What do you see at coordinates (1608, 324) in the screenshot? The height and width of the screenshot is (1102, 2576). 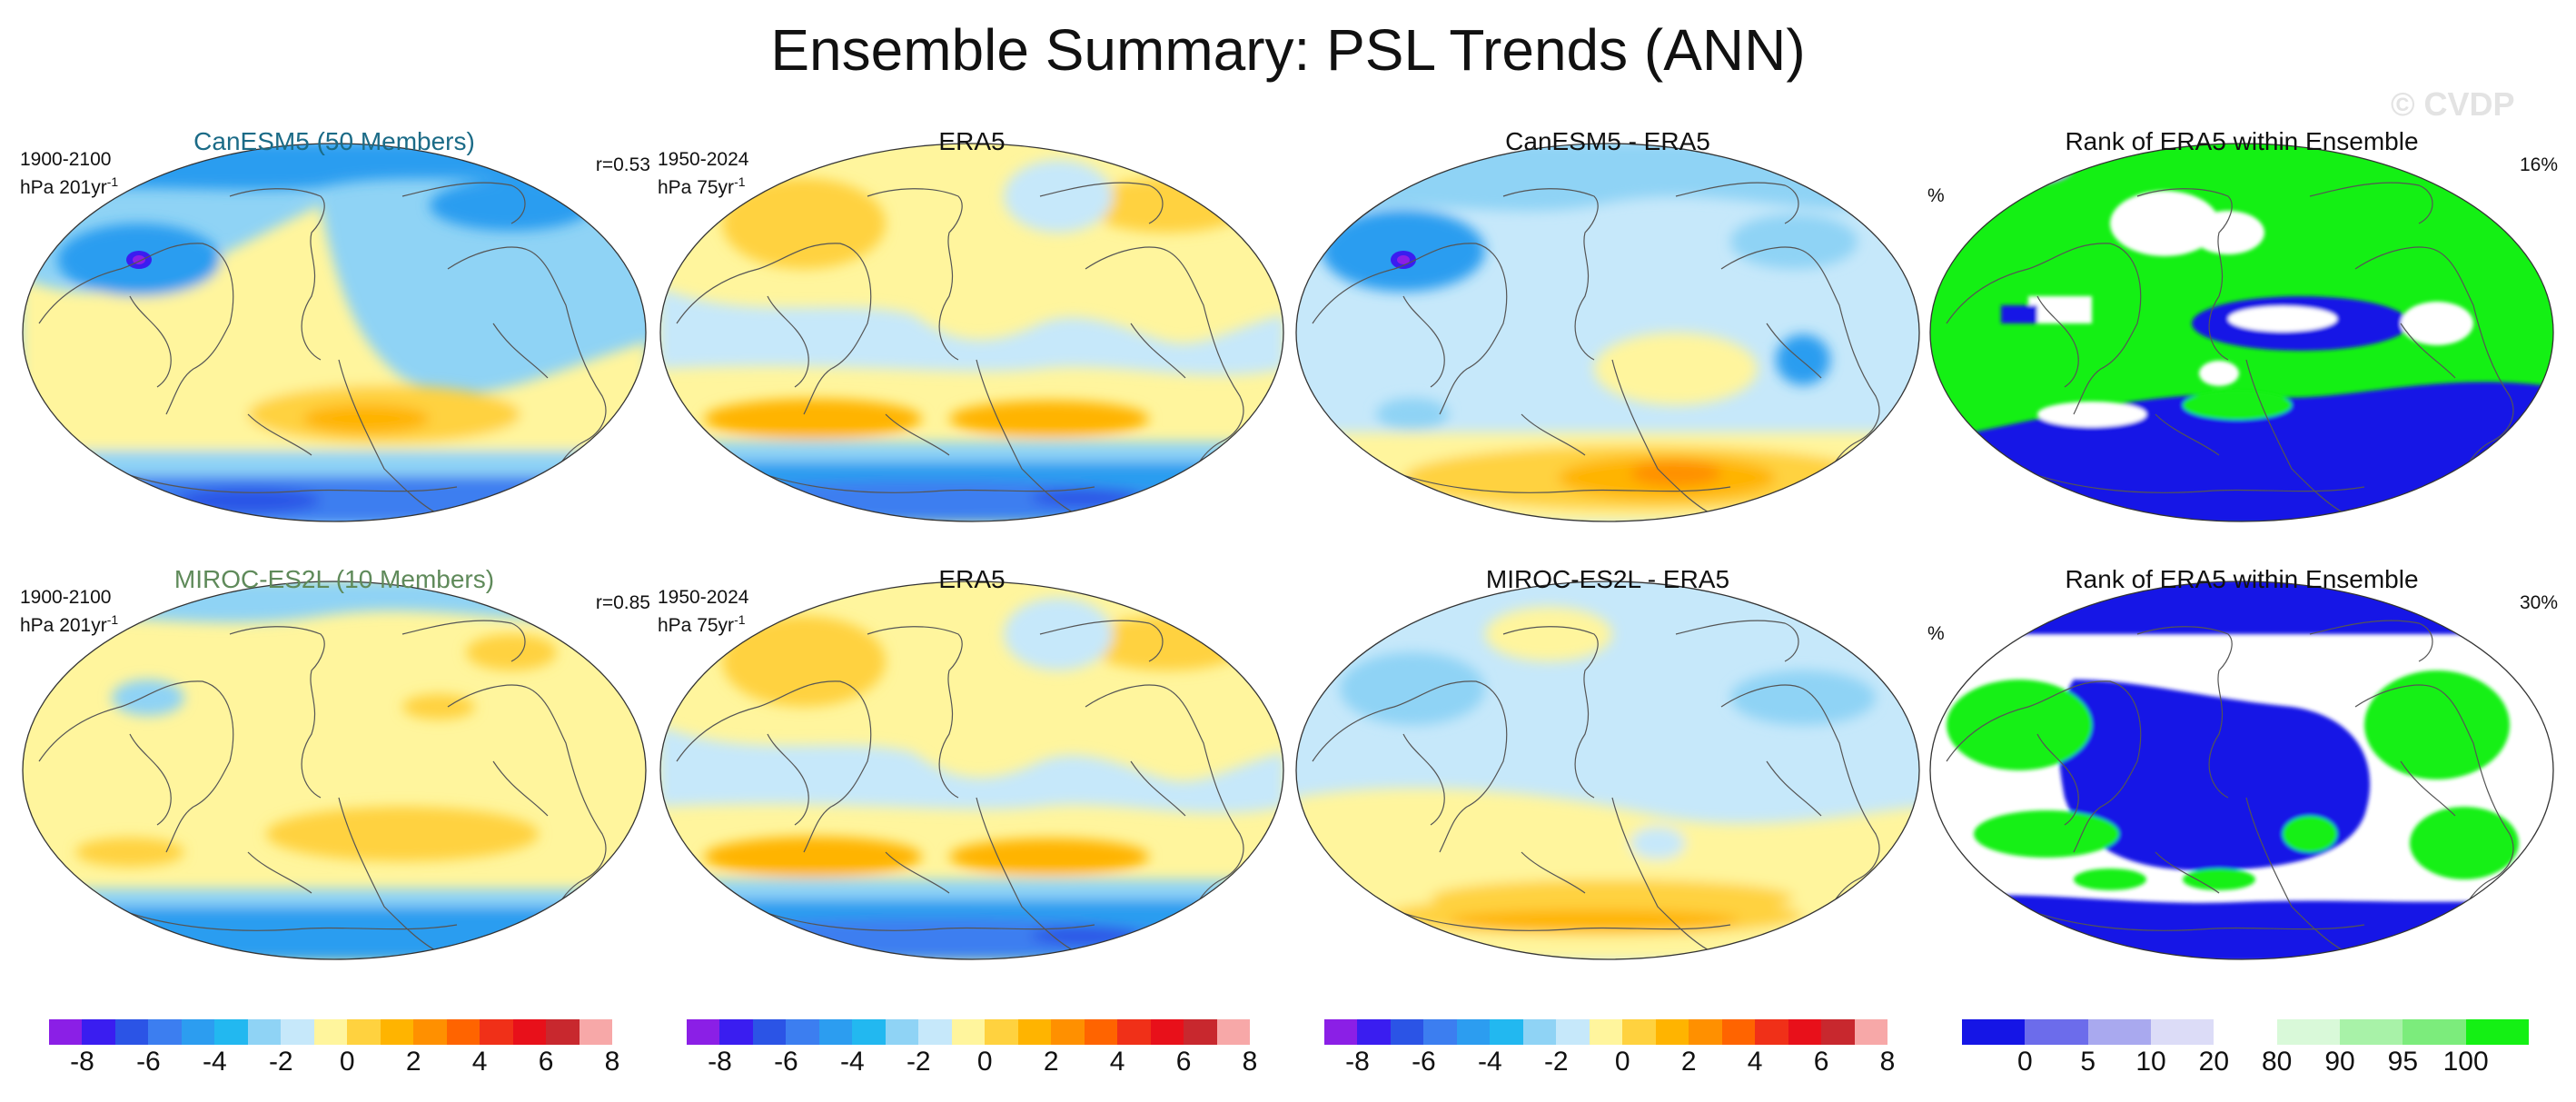 I see `panel-diff-row1: CanESM5 - ERA5` at bounding box center [1608, 324].